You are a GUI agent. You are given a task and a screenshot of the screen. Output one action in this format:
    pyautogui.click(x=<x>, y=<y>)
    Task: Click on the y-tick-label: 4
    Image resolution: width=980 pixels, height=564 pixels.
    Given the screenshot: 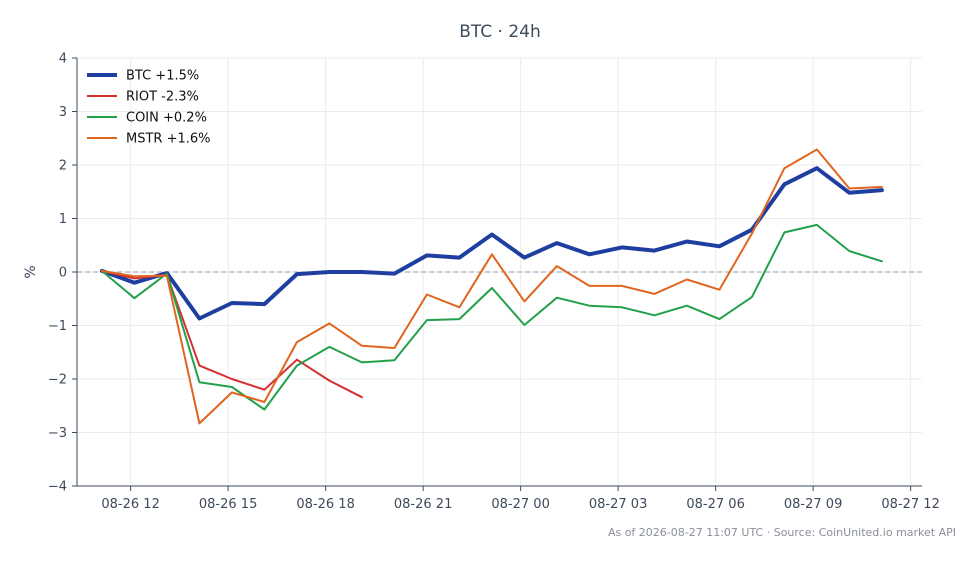 What is the action you would take?
    pyautogui.click(x=63, y=59)
    